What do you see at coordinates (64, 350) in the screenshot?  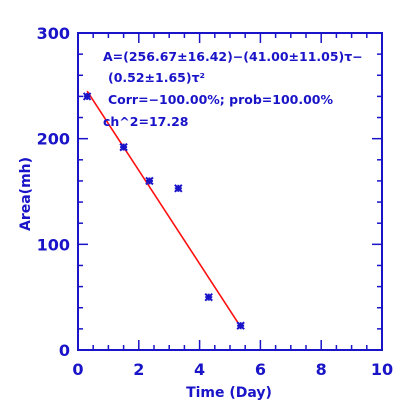 I see `y-tick-label: 0` at bounding box center [64, 350].